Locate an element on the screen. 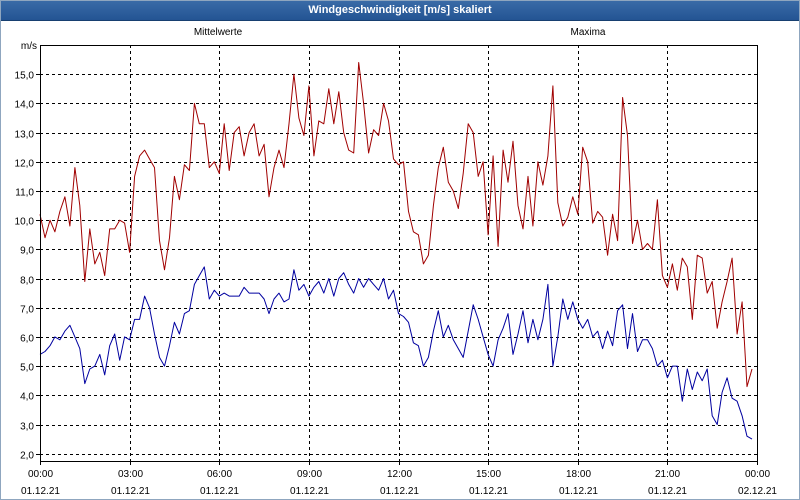 Image resolution: width=800 pixels, height=500 pixels. y-tick-label: 14,0 is located at coordinates (25, 105).